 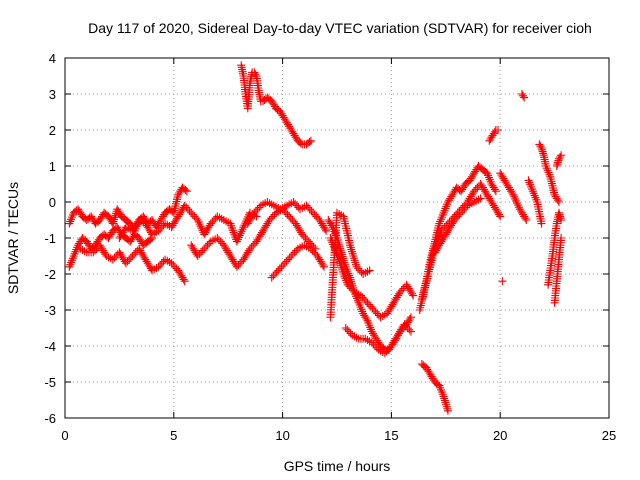 What do you see at coordinates (609, 435) in the screenshot?
I see `x-tick-label: 25` at bounding box center [609, 435].